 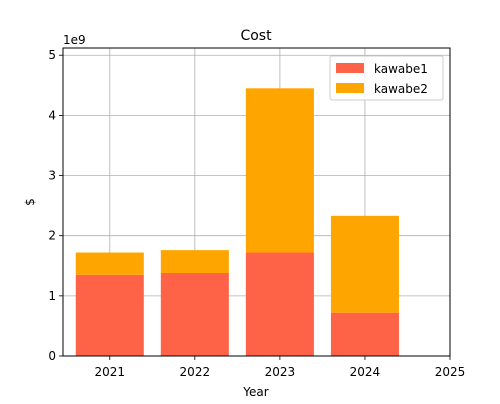 I want to click on x-tick-label: 2021, so click(x=110, y=372).